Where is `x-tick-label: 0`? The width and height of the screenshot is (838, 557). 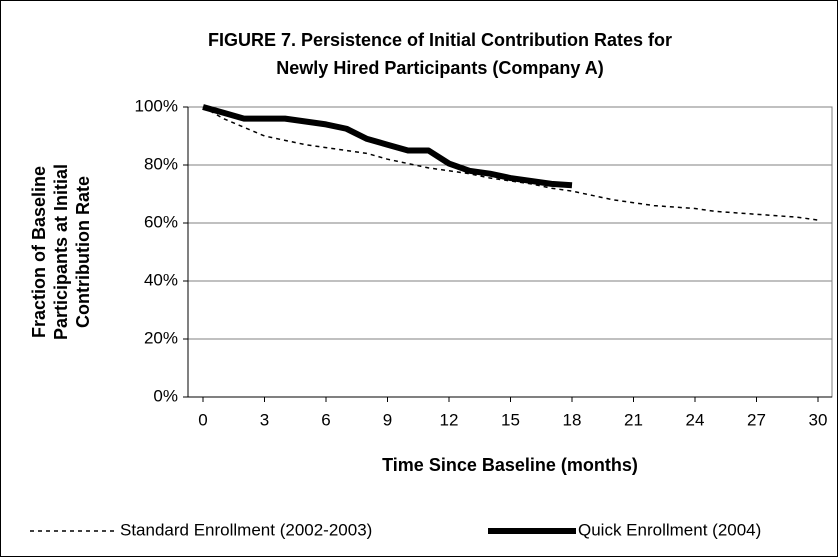
x-tick-label: 0 is located at coordinates (202, 419).